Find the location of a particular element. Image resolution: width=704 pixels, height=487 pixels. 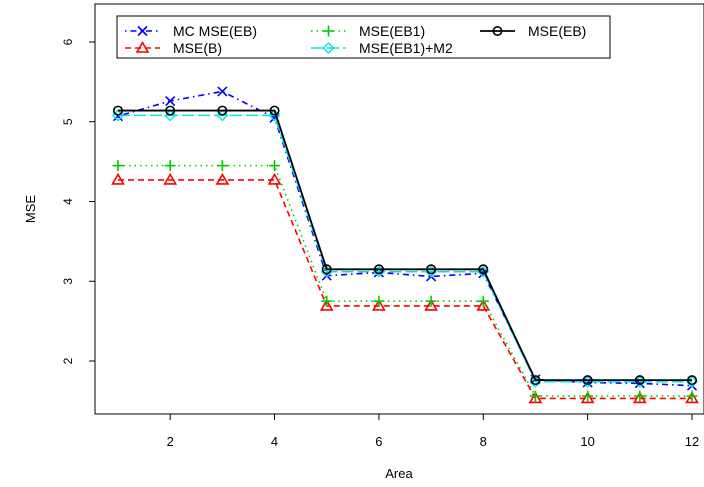

data-point-diamond-marker is located at coordinates (328, 48).